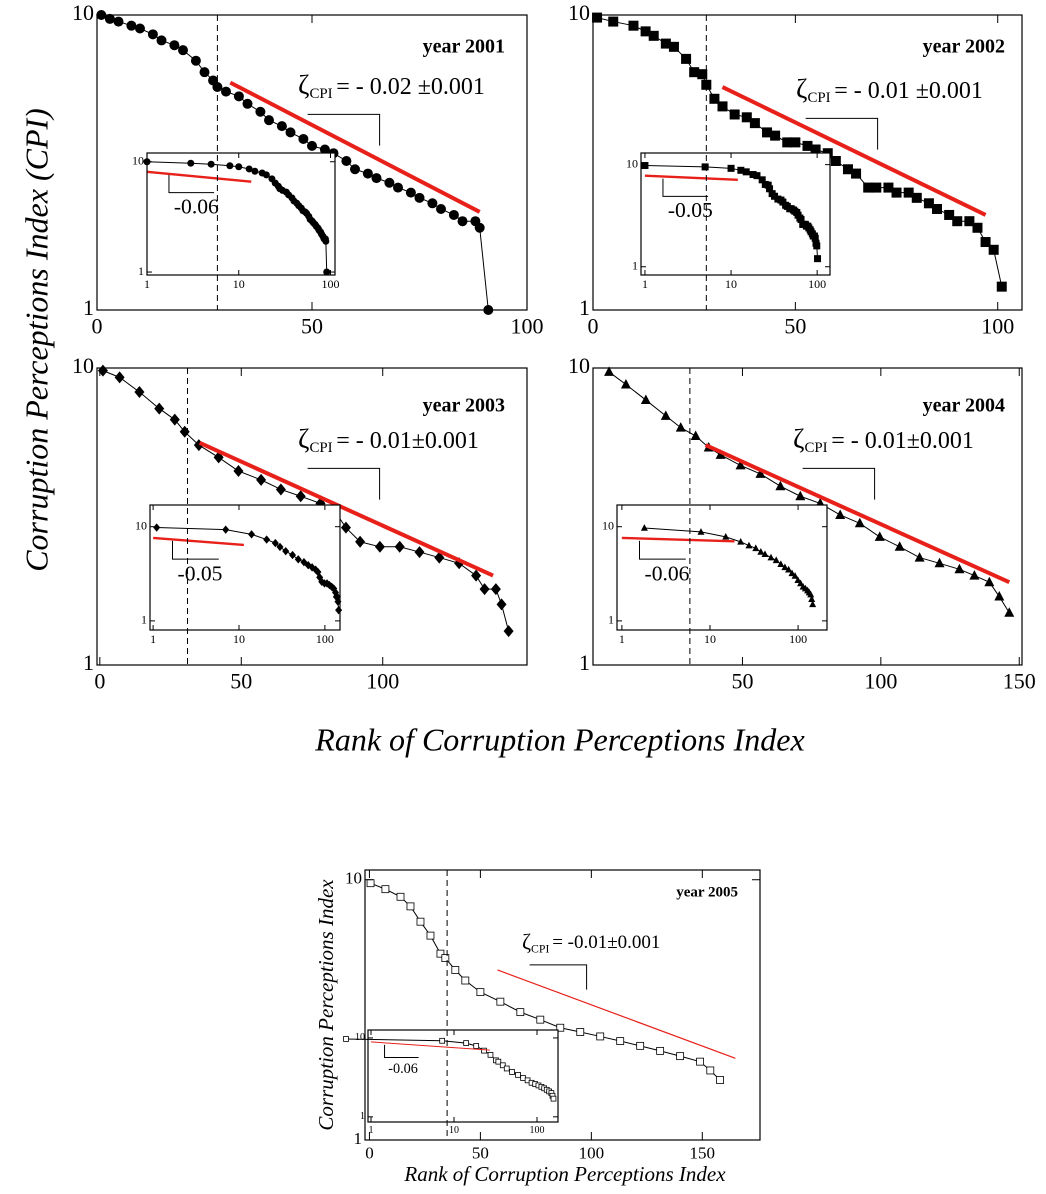 Image resolution: width=1046 pixels, height=1194 pixels. I want to click on slope-annotation: ζCPI = -0.01±0.001, so click(591, 942).